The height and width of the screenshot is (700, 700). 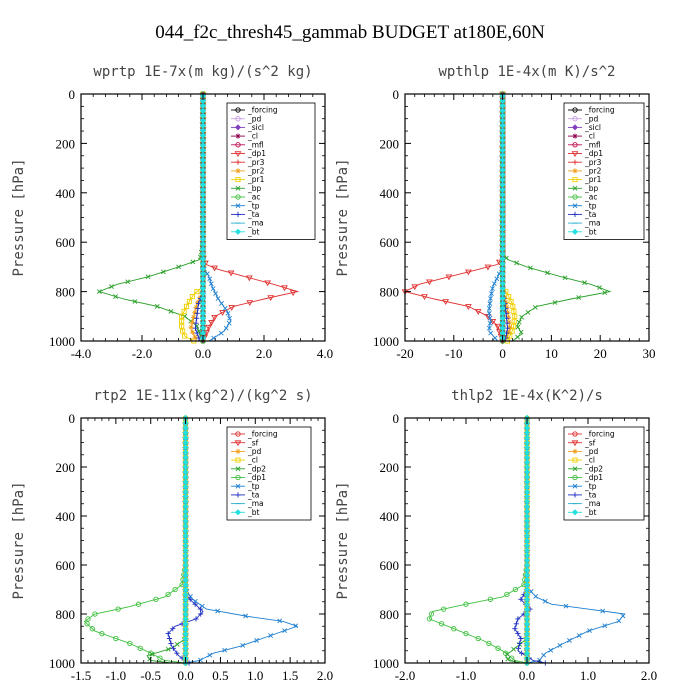 I want to click on x-tick-label: 30, so click(x=649, y=353).